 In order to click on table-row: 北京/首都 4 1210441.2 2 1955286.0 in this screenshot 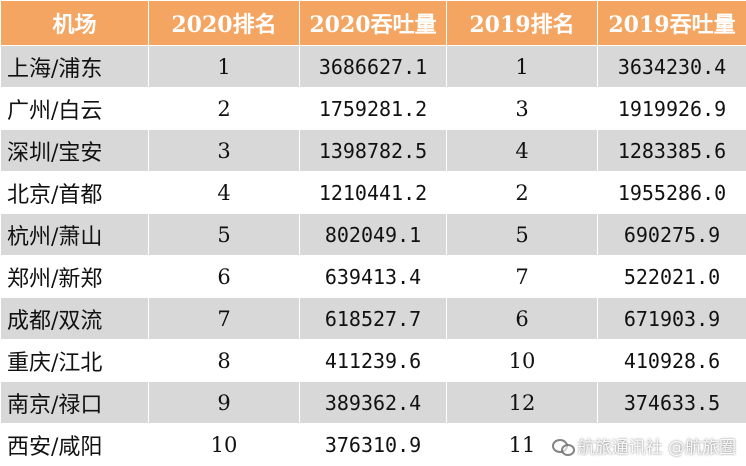, I will do `click(373, 193)`.